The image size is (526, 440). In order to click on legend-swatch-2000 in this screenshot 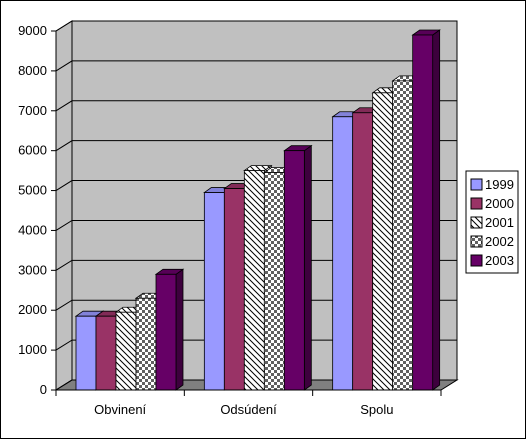, I will do `click(476, 203)`.